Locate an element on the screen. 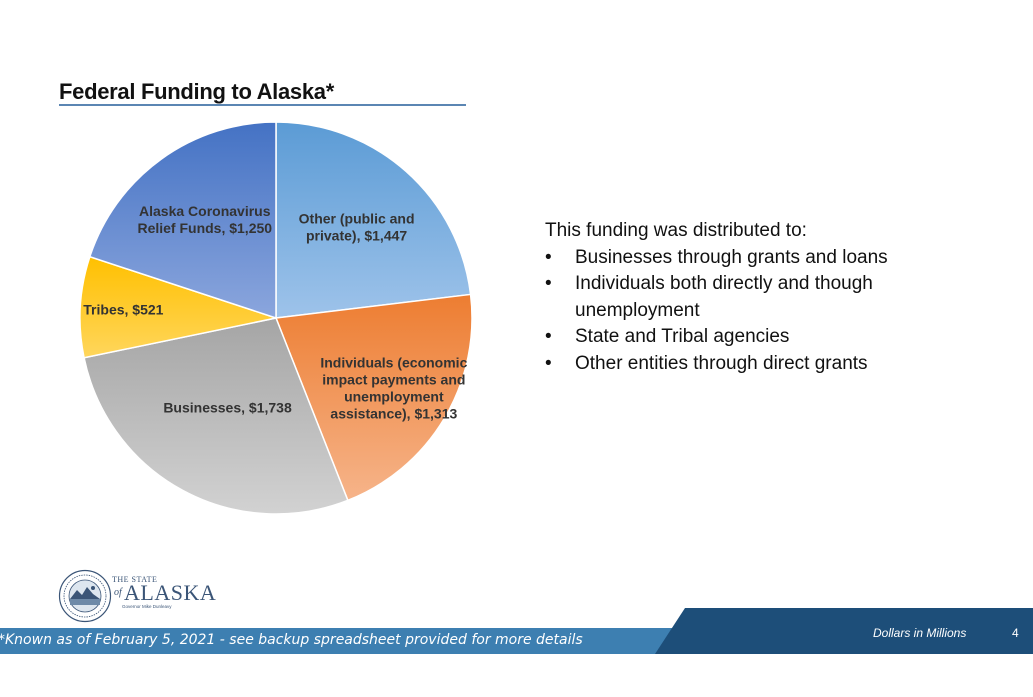  title-underline is located at coordinates (262, 105).